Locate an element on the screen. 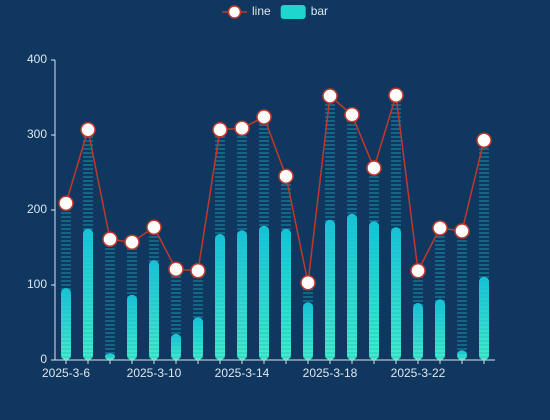 Image resolution: width=550 pixels, height=420 pixels. y-tick-label: 200 is located at coordinates (37, 209).